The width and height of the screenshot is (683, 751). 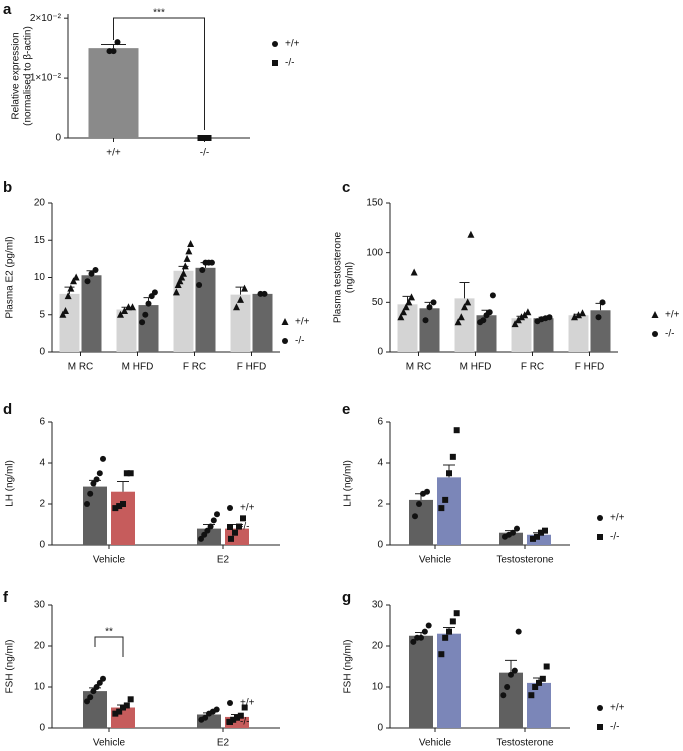 What do you see at coordinates (159, 13) in the screenshot?
I see `significance-label: ***` at bounding box center [159, 13].